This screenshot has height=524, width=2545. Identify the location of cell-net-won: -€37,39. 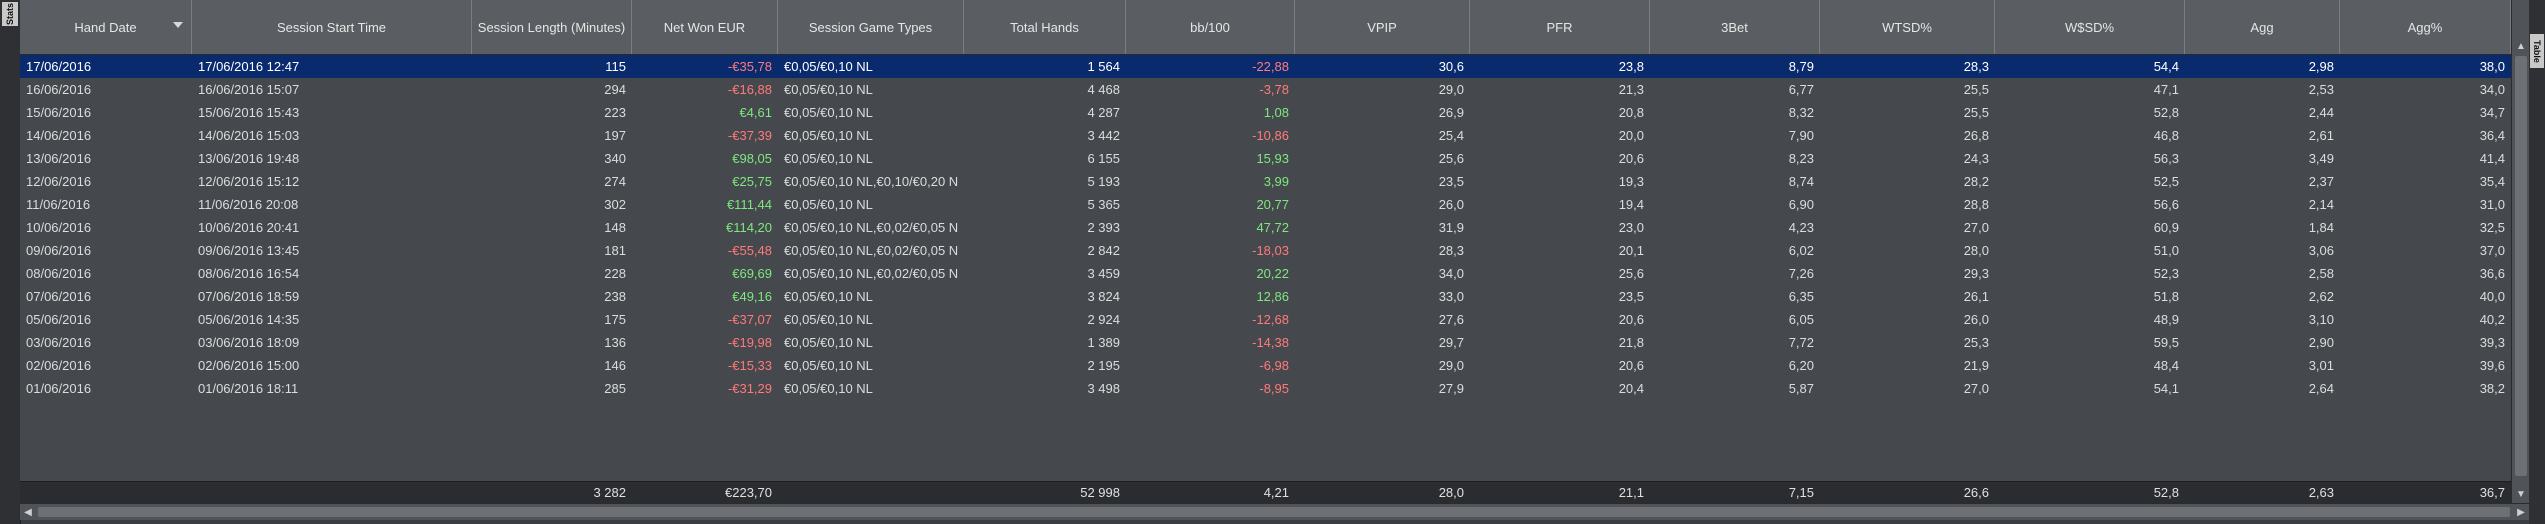
(749, 135).